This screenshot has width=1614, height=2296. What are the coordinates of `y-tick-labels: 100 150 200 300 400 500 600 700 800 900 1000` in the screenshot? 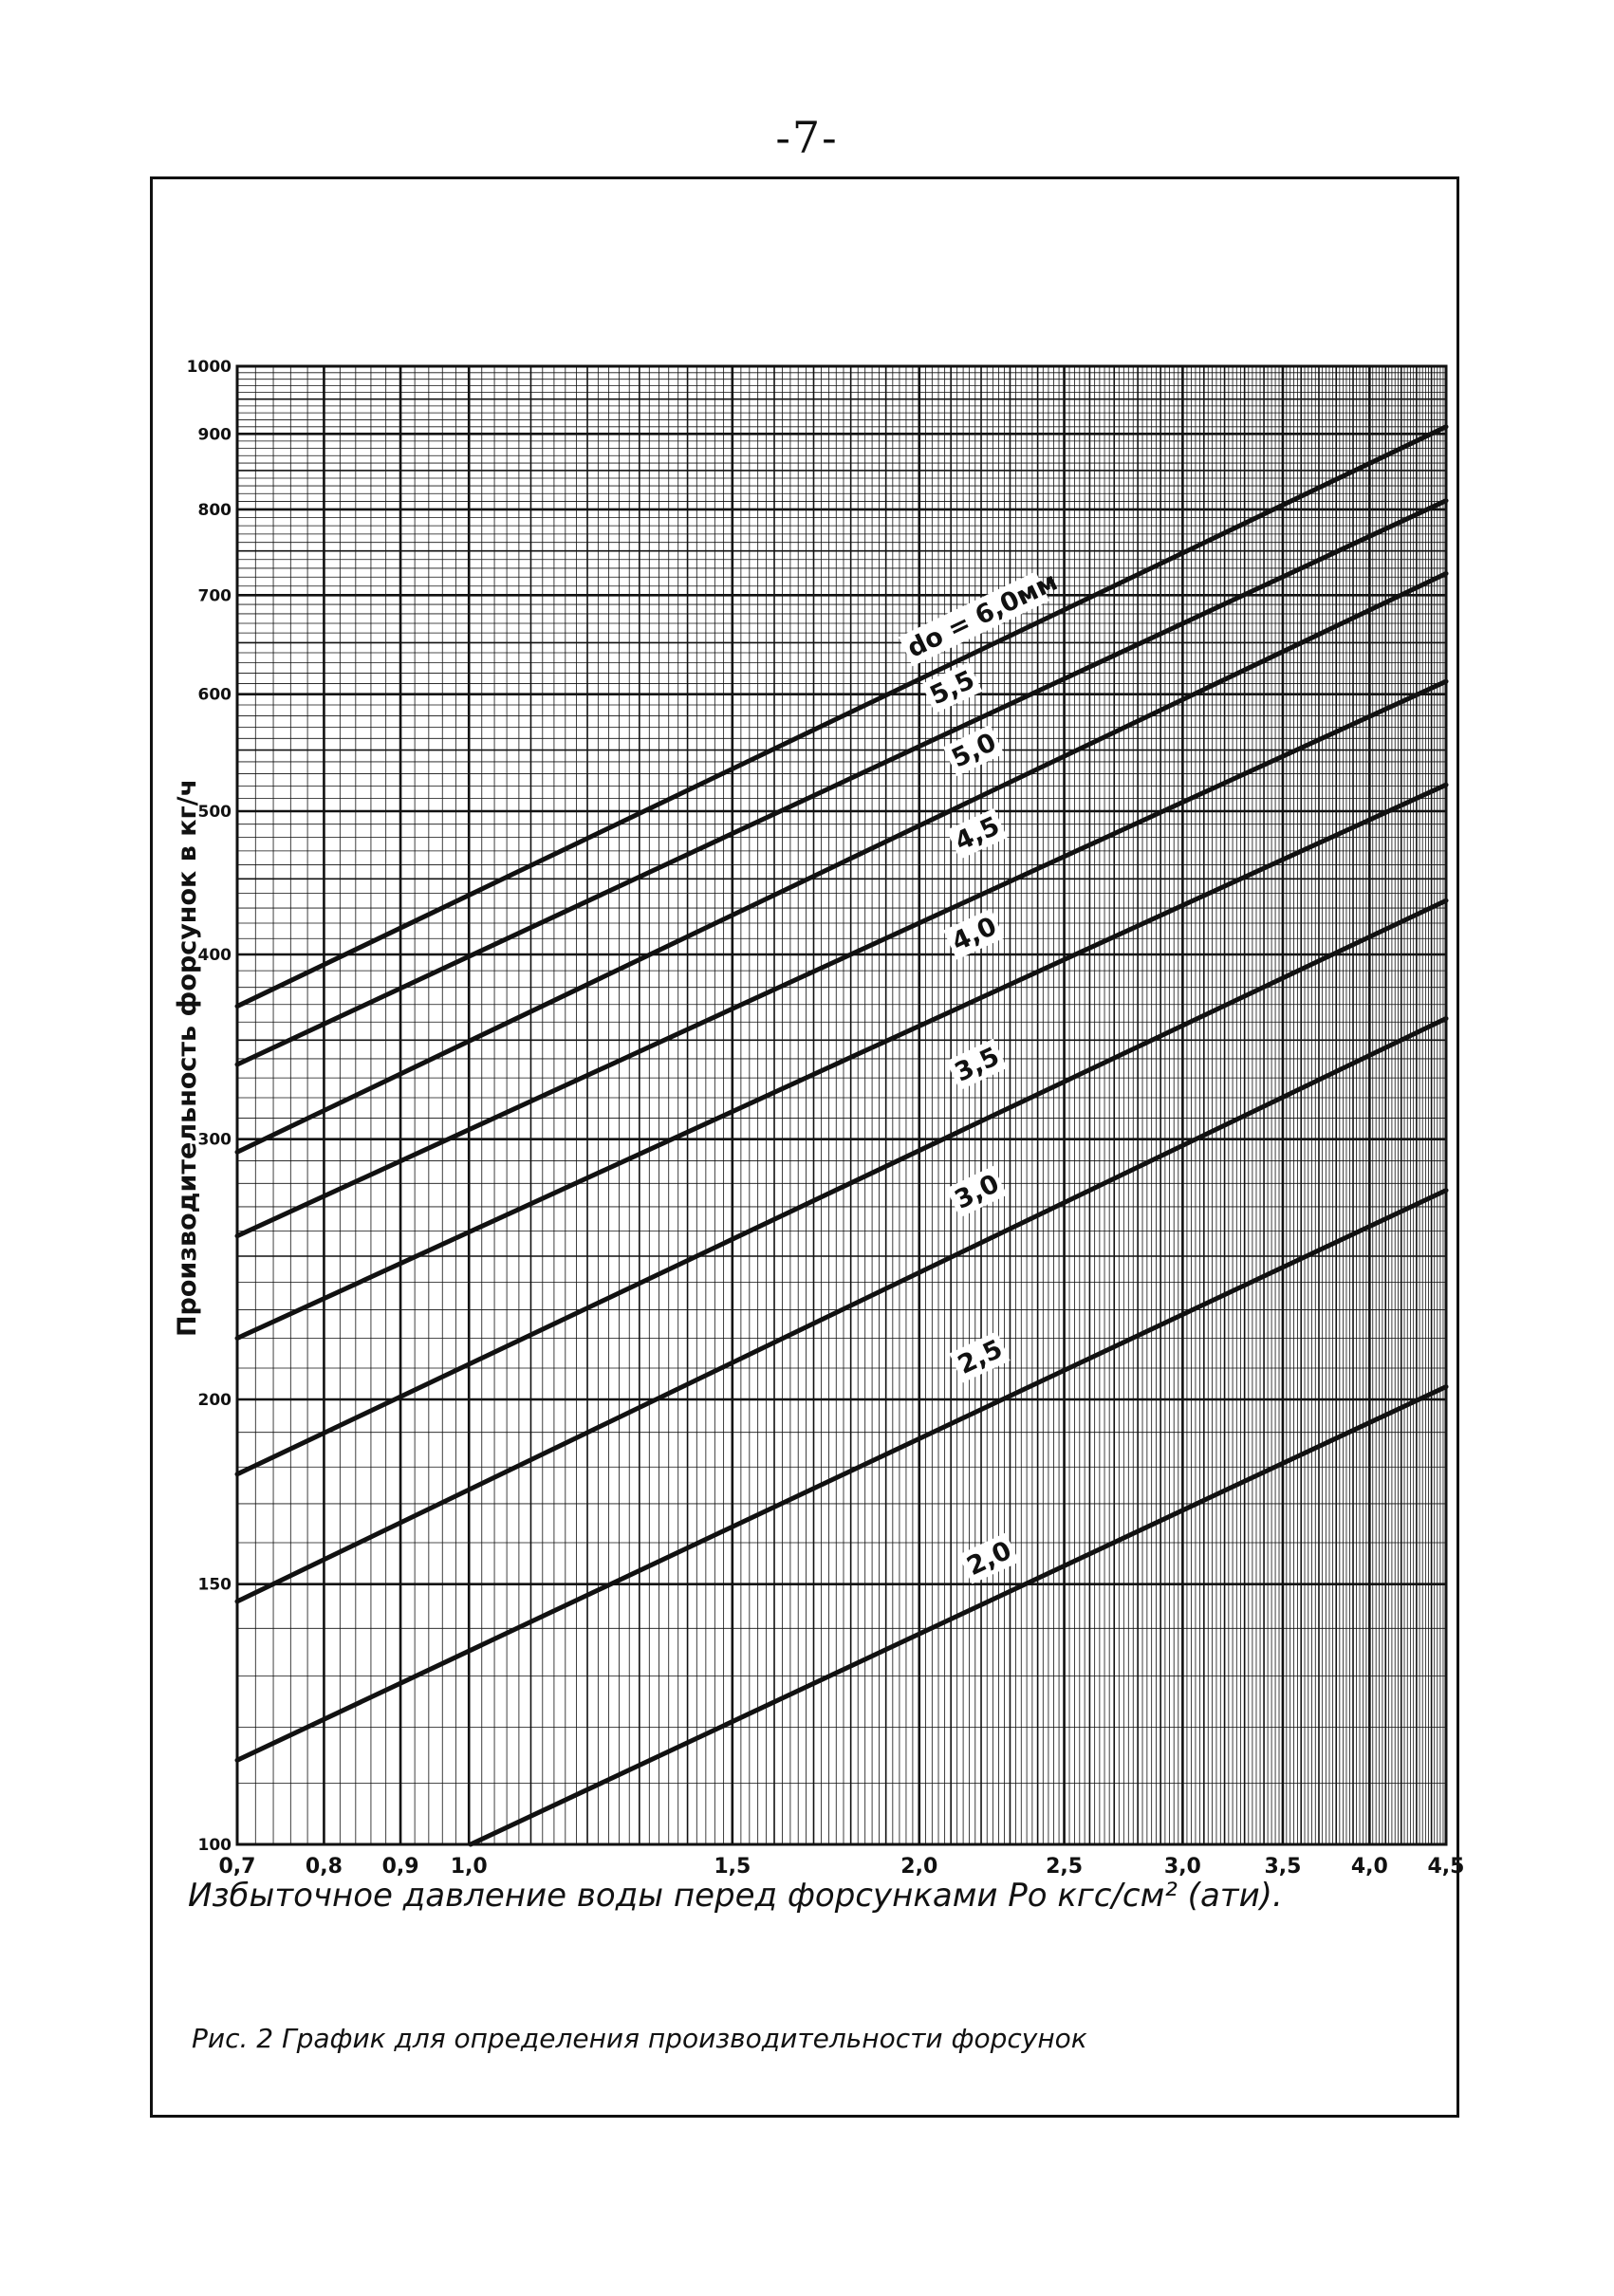 It's located at (209, 1106).